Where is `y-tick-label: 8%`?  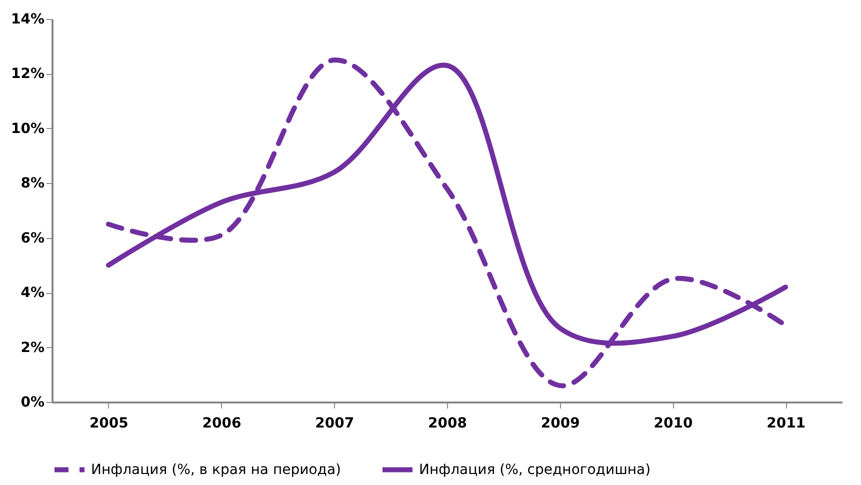 y-tick-label: 8% is located at coordinates (32, 184).